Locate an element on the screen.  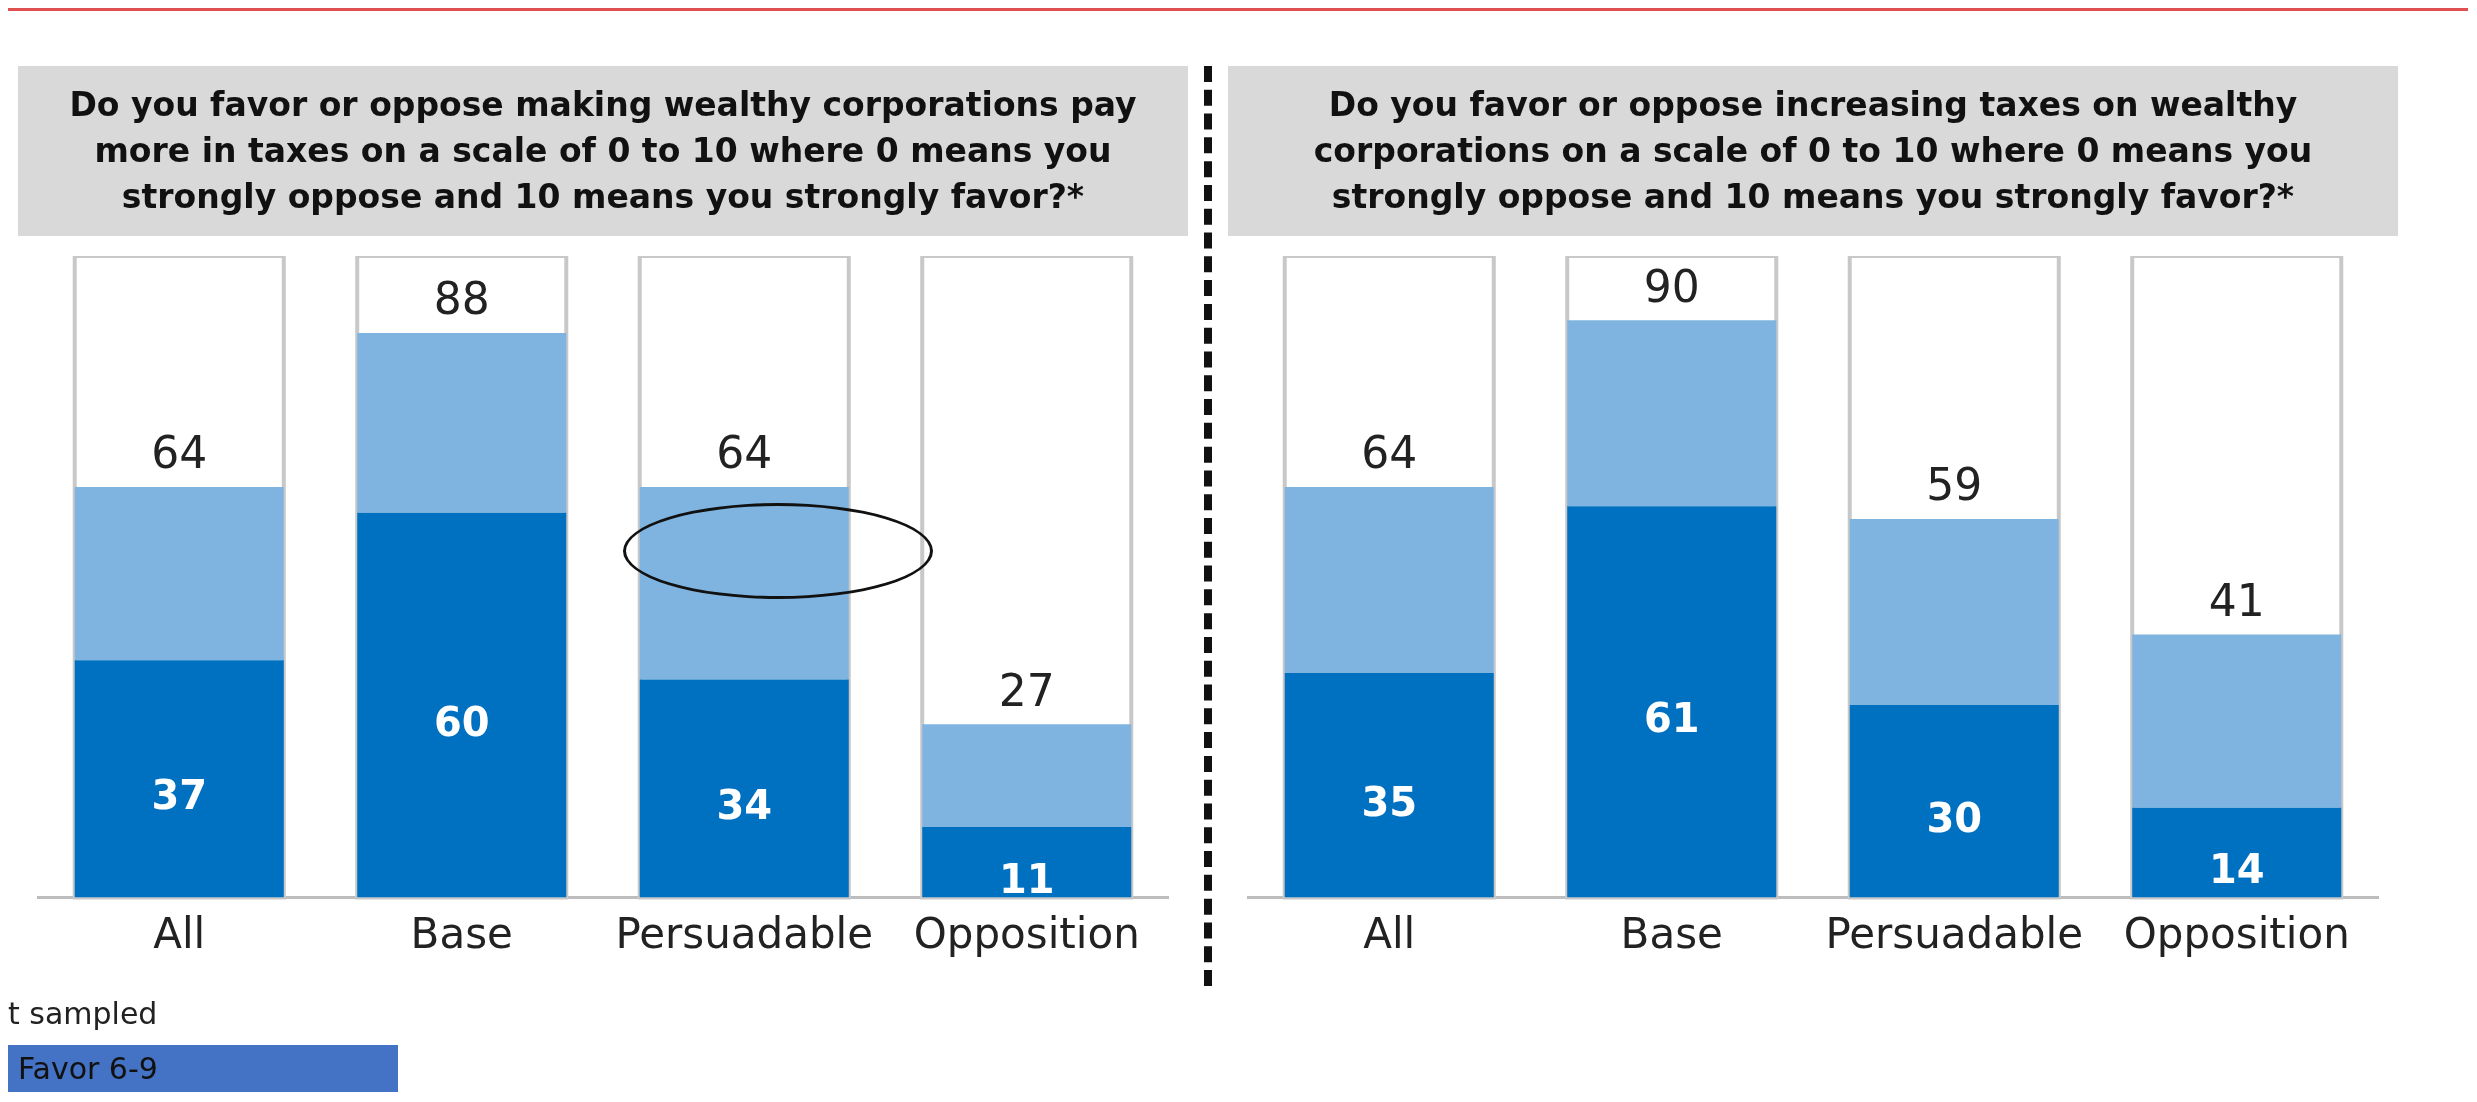
data-label: 34 is located at coordinates (744, 804).